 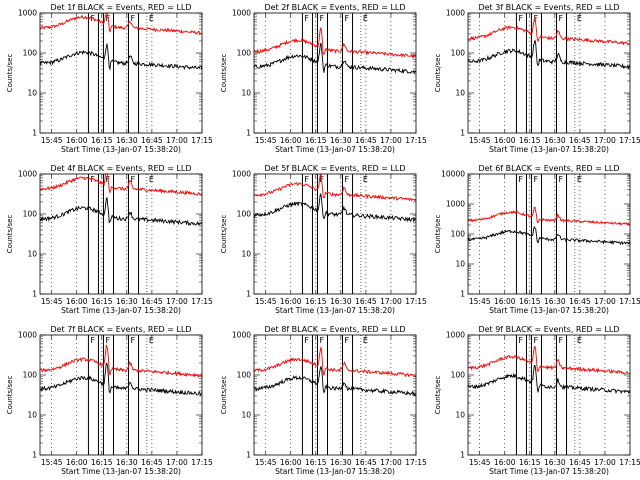 What do you see at coordinates (453, 174) in the screenshot?
I see `y-tick-label: 10000` at bounding box center [453, 174].